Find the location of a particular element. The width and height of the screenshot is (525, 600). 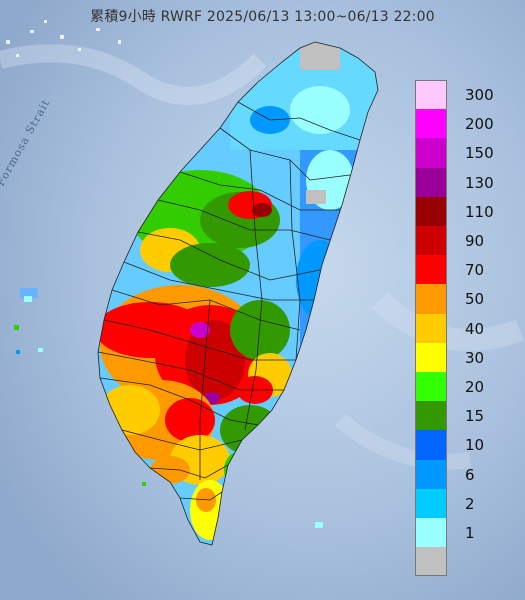

legend-label: 90 is located at coordinates (475, 241).